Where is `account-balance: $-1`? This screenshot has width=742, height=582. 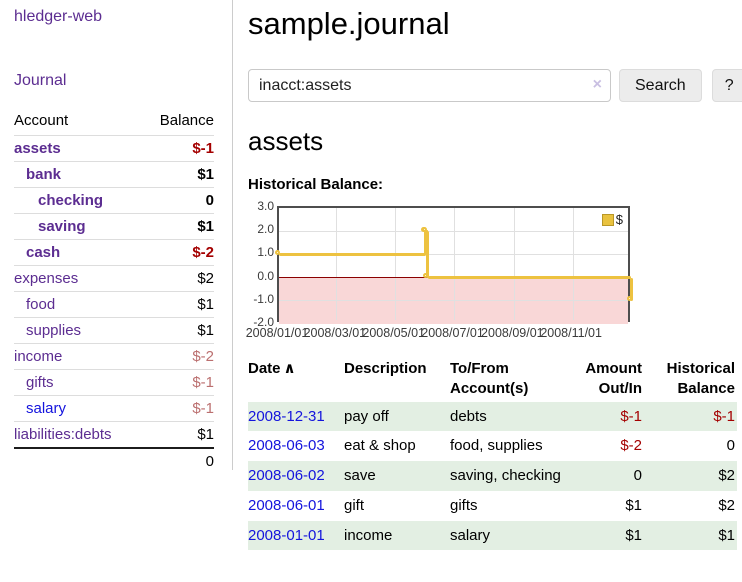 account-balance: $-1 is located at coordinates (178, 382).